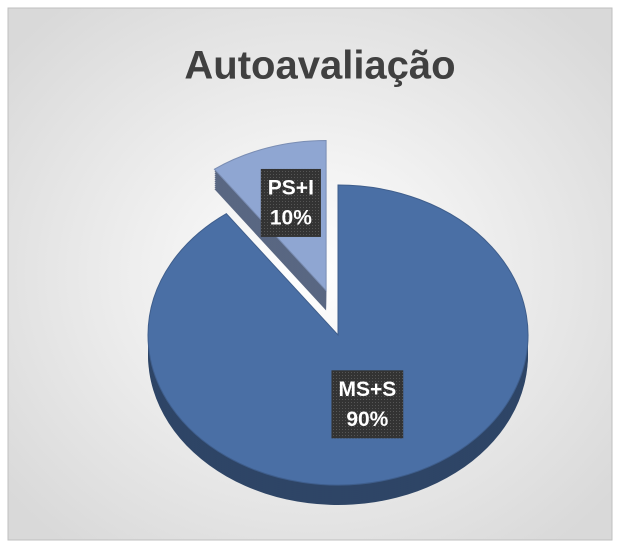 The height and width of the screenshot is (548, 620). Describe the element at coordinates (367, 389) in the screenshot. I see `data-label-category: MS+S` at that location.